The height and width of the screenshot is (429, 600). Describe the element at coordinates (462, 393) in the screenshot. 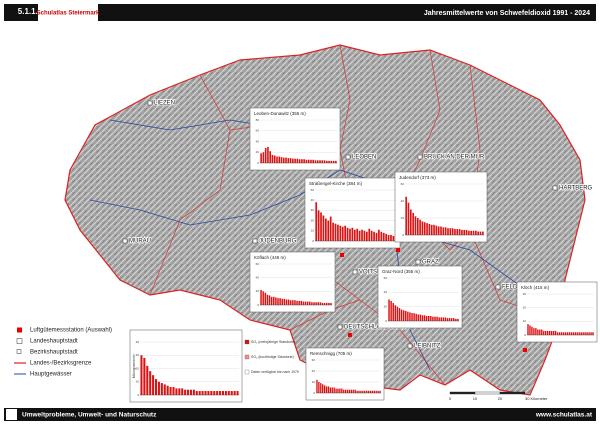

I see `scale-segment` at that location.